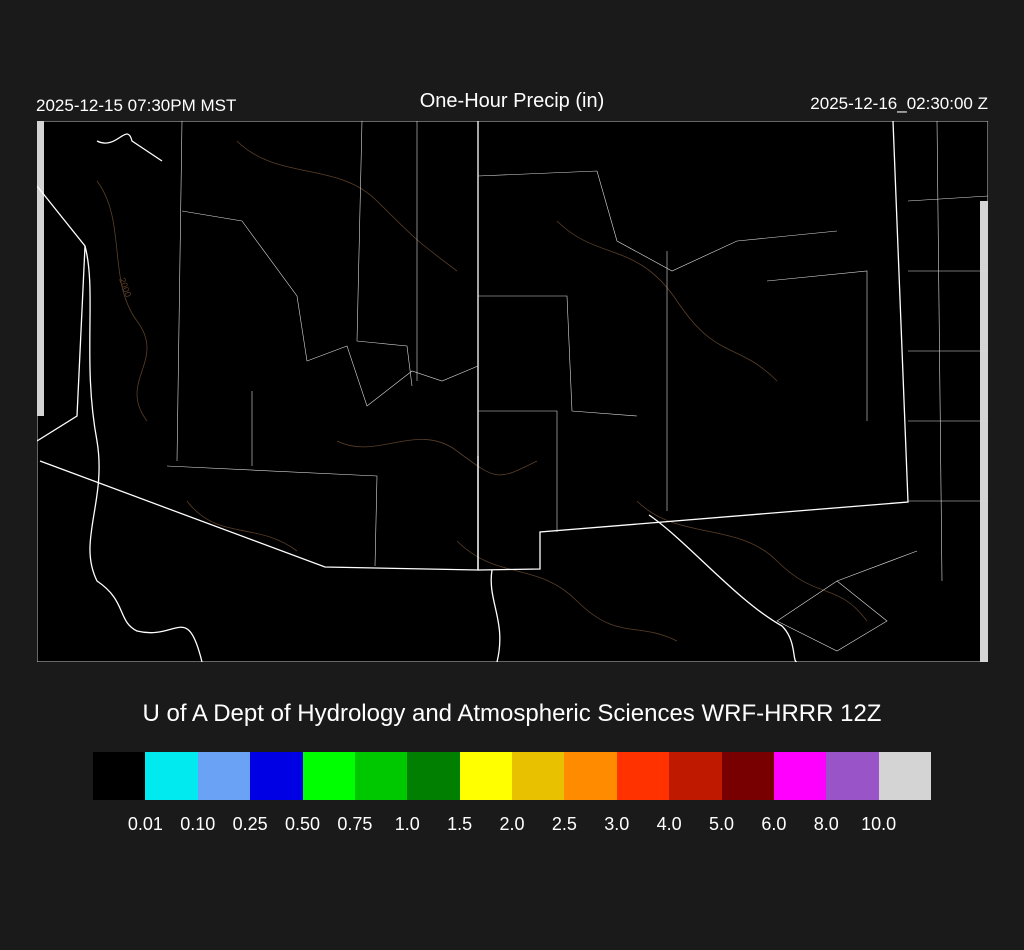  Describe the element at coordinates (250, 824) in the screenshot. I see `colorbar-label: 0.25` at that location.